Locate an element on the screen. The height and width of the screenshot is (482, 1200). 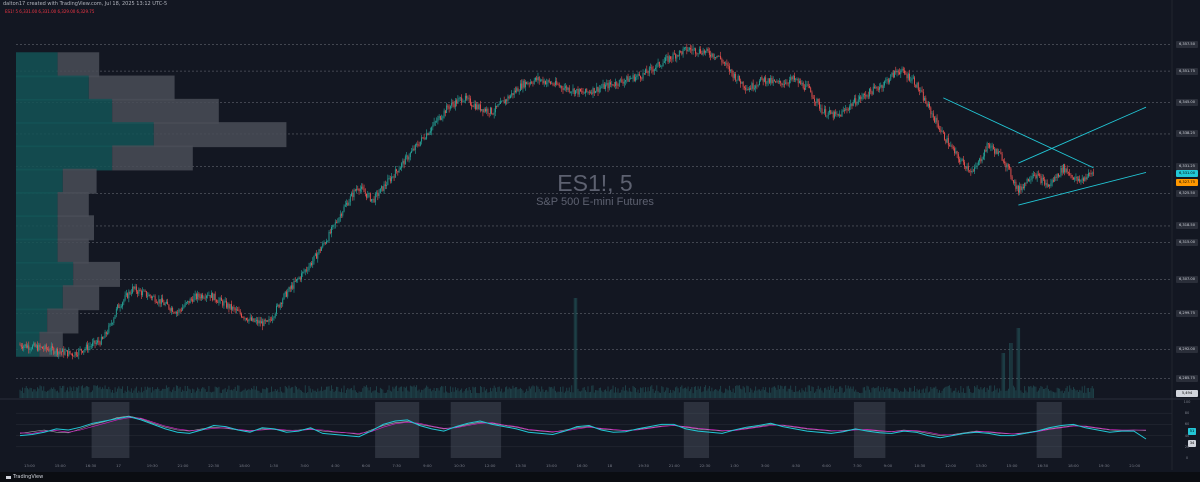
time-axis-label: 16:30 is located at coordinates (582, 465).